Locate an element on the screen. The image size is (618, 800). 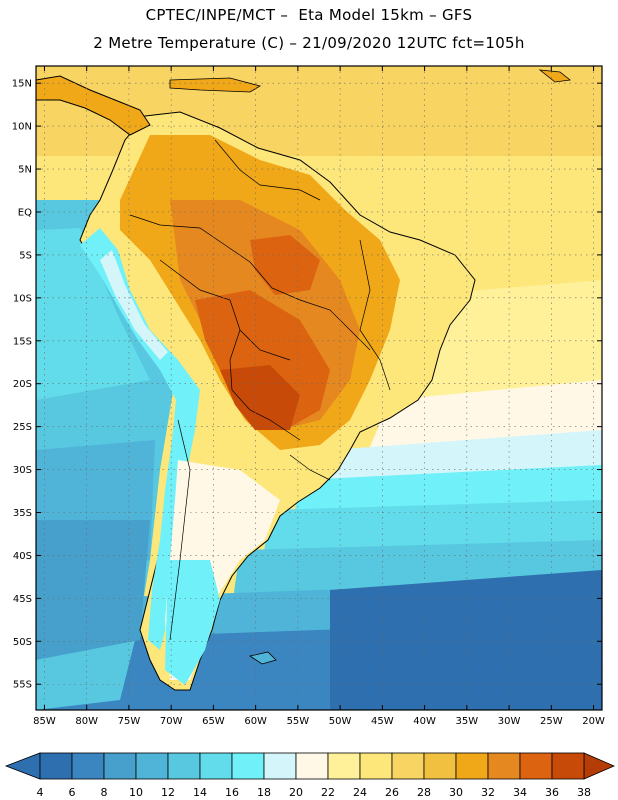
lat-tick-label: 20S is located at coordinates (22, 384).